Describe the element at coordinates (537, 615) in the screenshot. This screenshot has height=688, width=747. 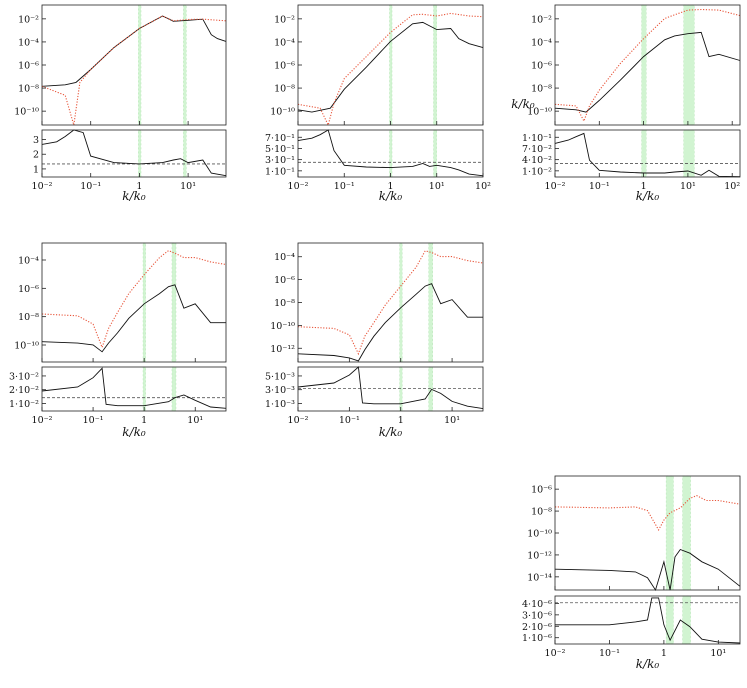
I see `ratio-y-tick-label: 3·10⁻⁶` at that location.